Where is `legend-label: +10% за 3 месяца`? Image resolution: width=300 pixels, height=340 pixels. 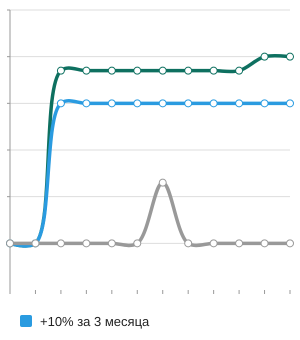
legend-label: +10% за 3 месяца is located at coordinates (95, 321).